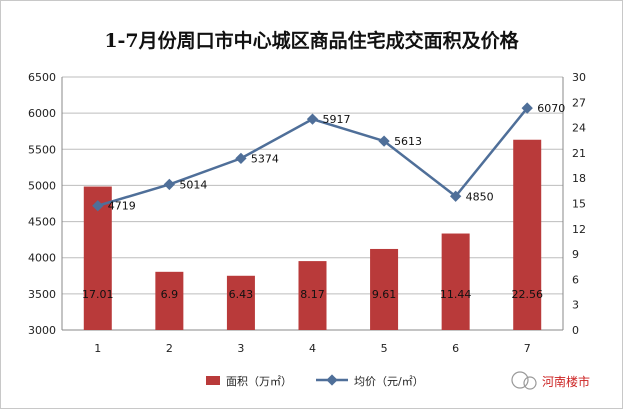 The image size is (623, 409). What do you see at coordinates (42, 77) in the screenshot?
I see `left-tick-label: 6500` at bounding box center [42, 77].